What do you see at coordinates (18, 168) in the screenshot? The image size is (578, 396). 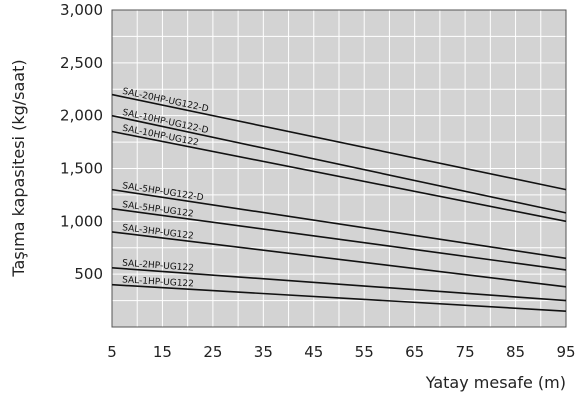 I see `y-axis-title: Taşıma kapasitesi (kg/saat)` at bounding box center [18, 168].